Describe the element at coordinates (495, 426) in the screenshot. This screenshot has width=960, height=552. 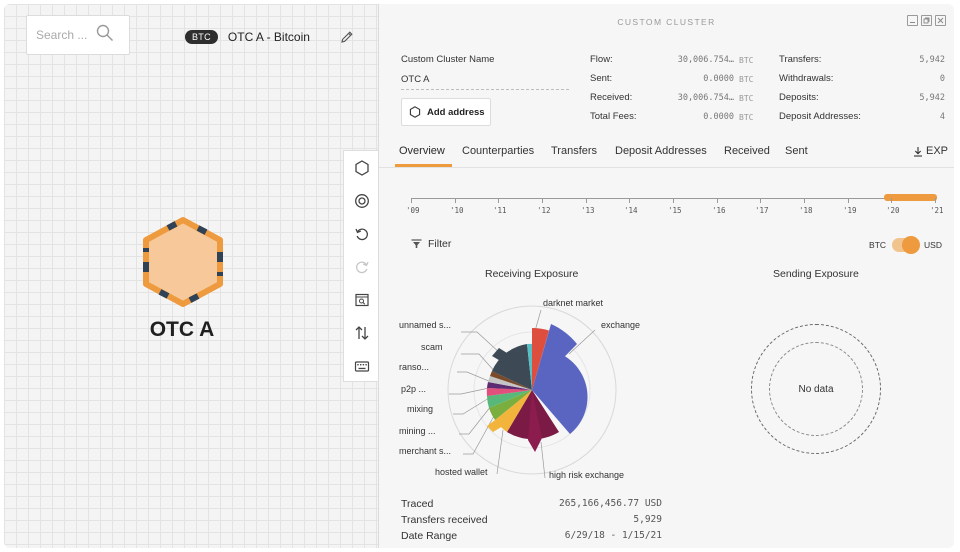
I see `slice-hosted-wallet-tip` at that location.